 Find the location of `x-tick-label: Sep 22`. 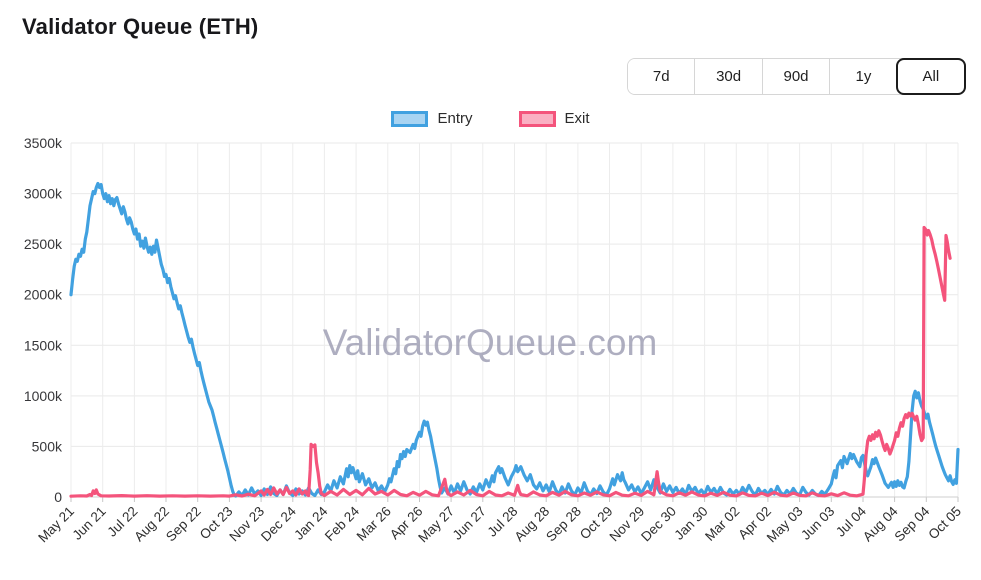

x-tick-label: Sep 22 is located at coordinates (183, 524).